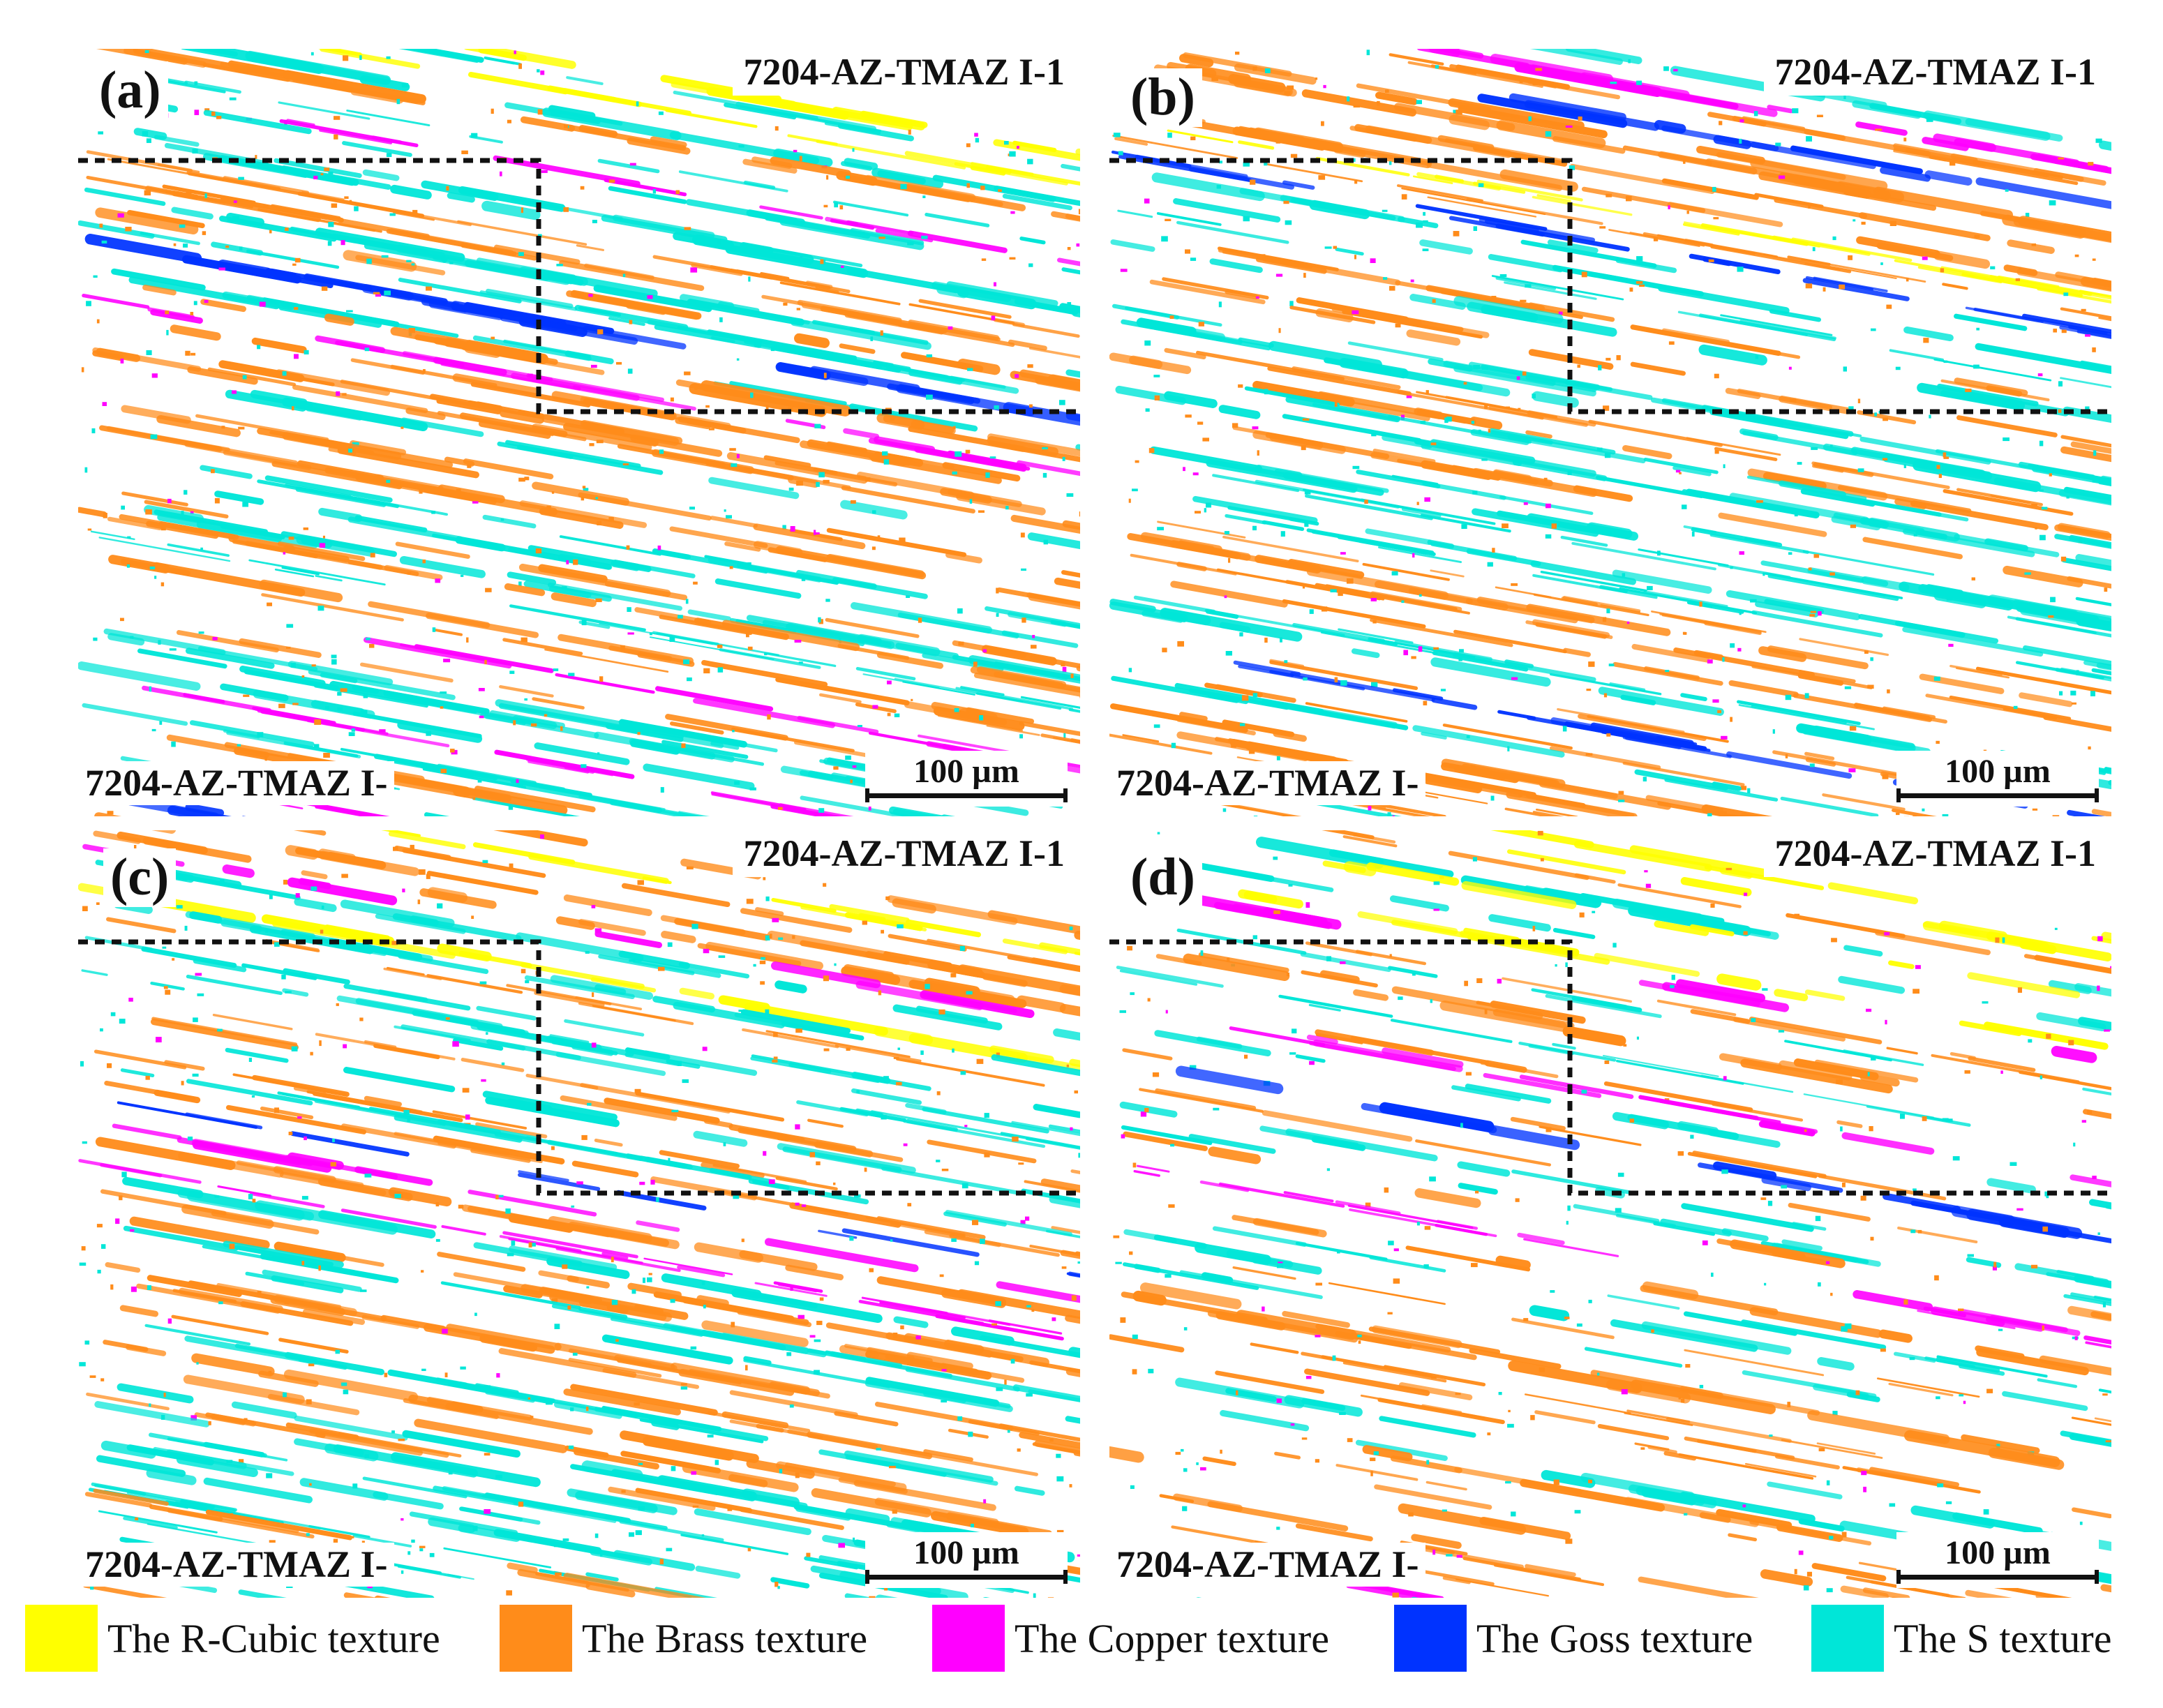 The width and height of the screenshot is (2163, 1708). What do you see at coordinates (1172, 1638) in the screenshot?
I see `legend-label: The Copper texture` at bounding box center [1172, 1638].